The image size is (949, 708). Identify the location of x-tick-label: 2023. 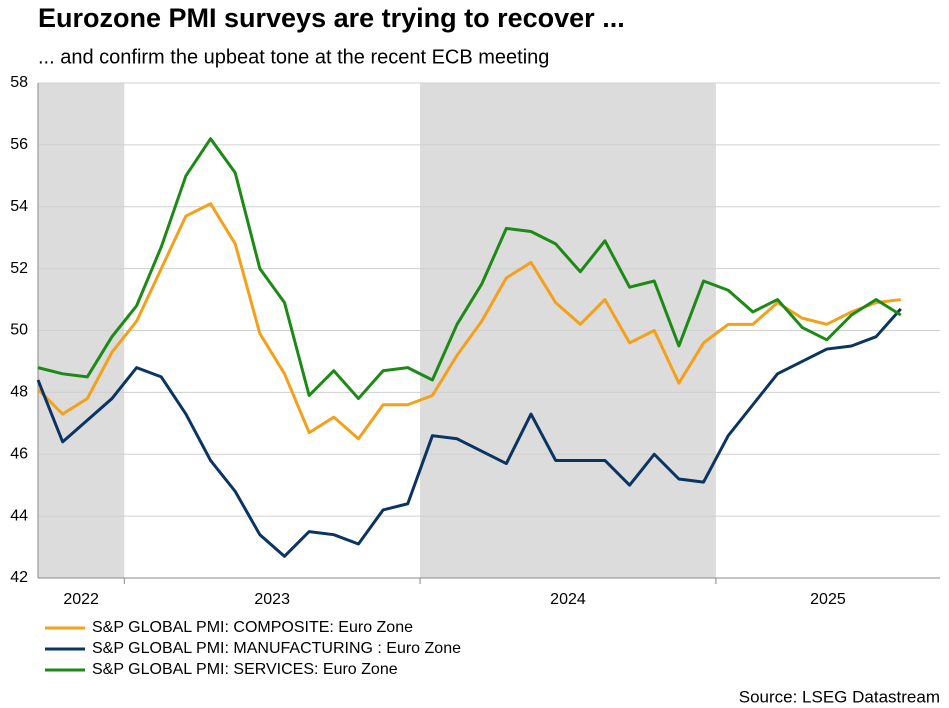
(272, 599).